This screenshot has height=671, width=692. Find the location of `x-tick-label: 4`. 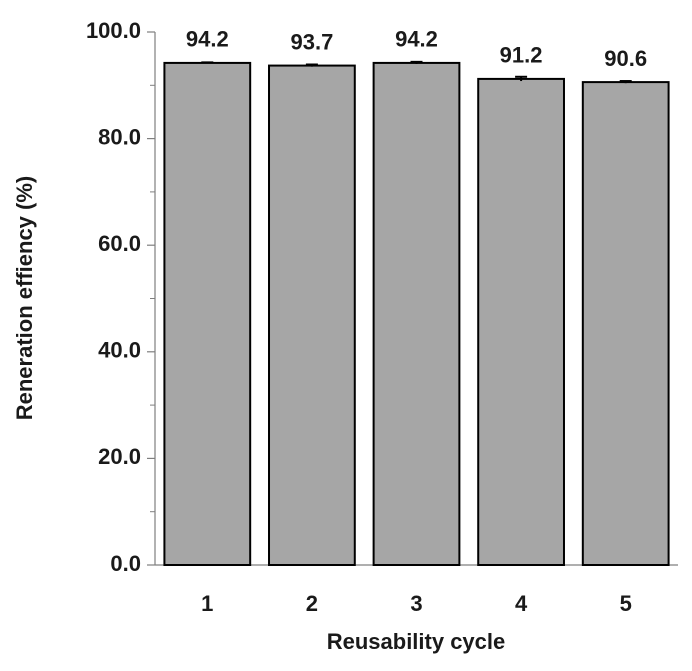

x-tick-label: 4 is located at coordinates (521, 603).